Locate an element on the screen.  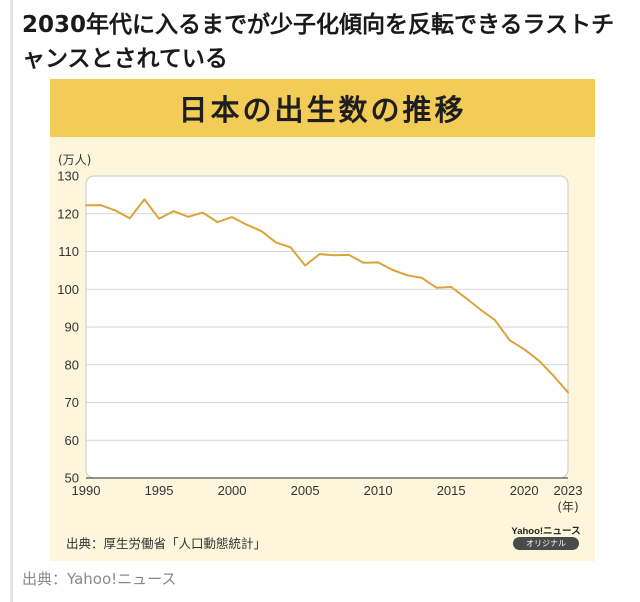
y-tick-label: 90 is located at coordinates (72, 327).